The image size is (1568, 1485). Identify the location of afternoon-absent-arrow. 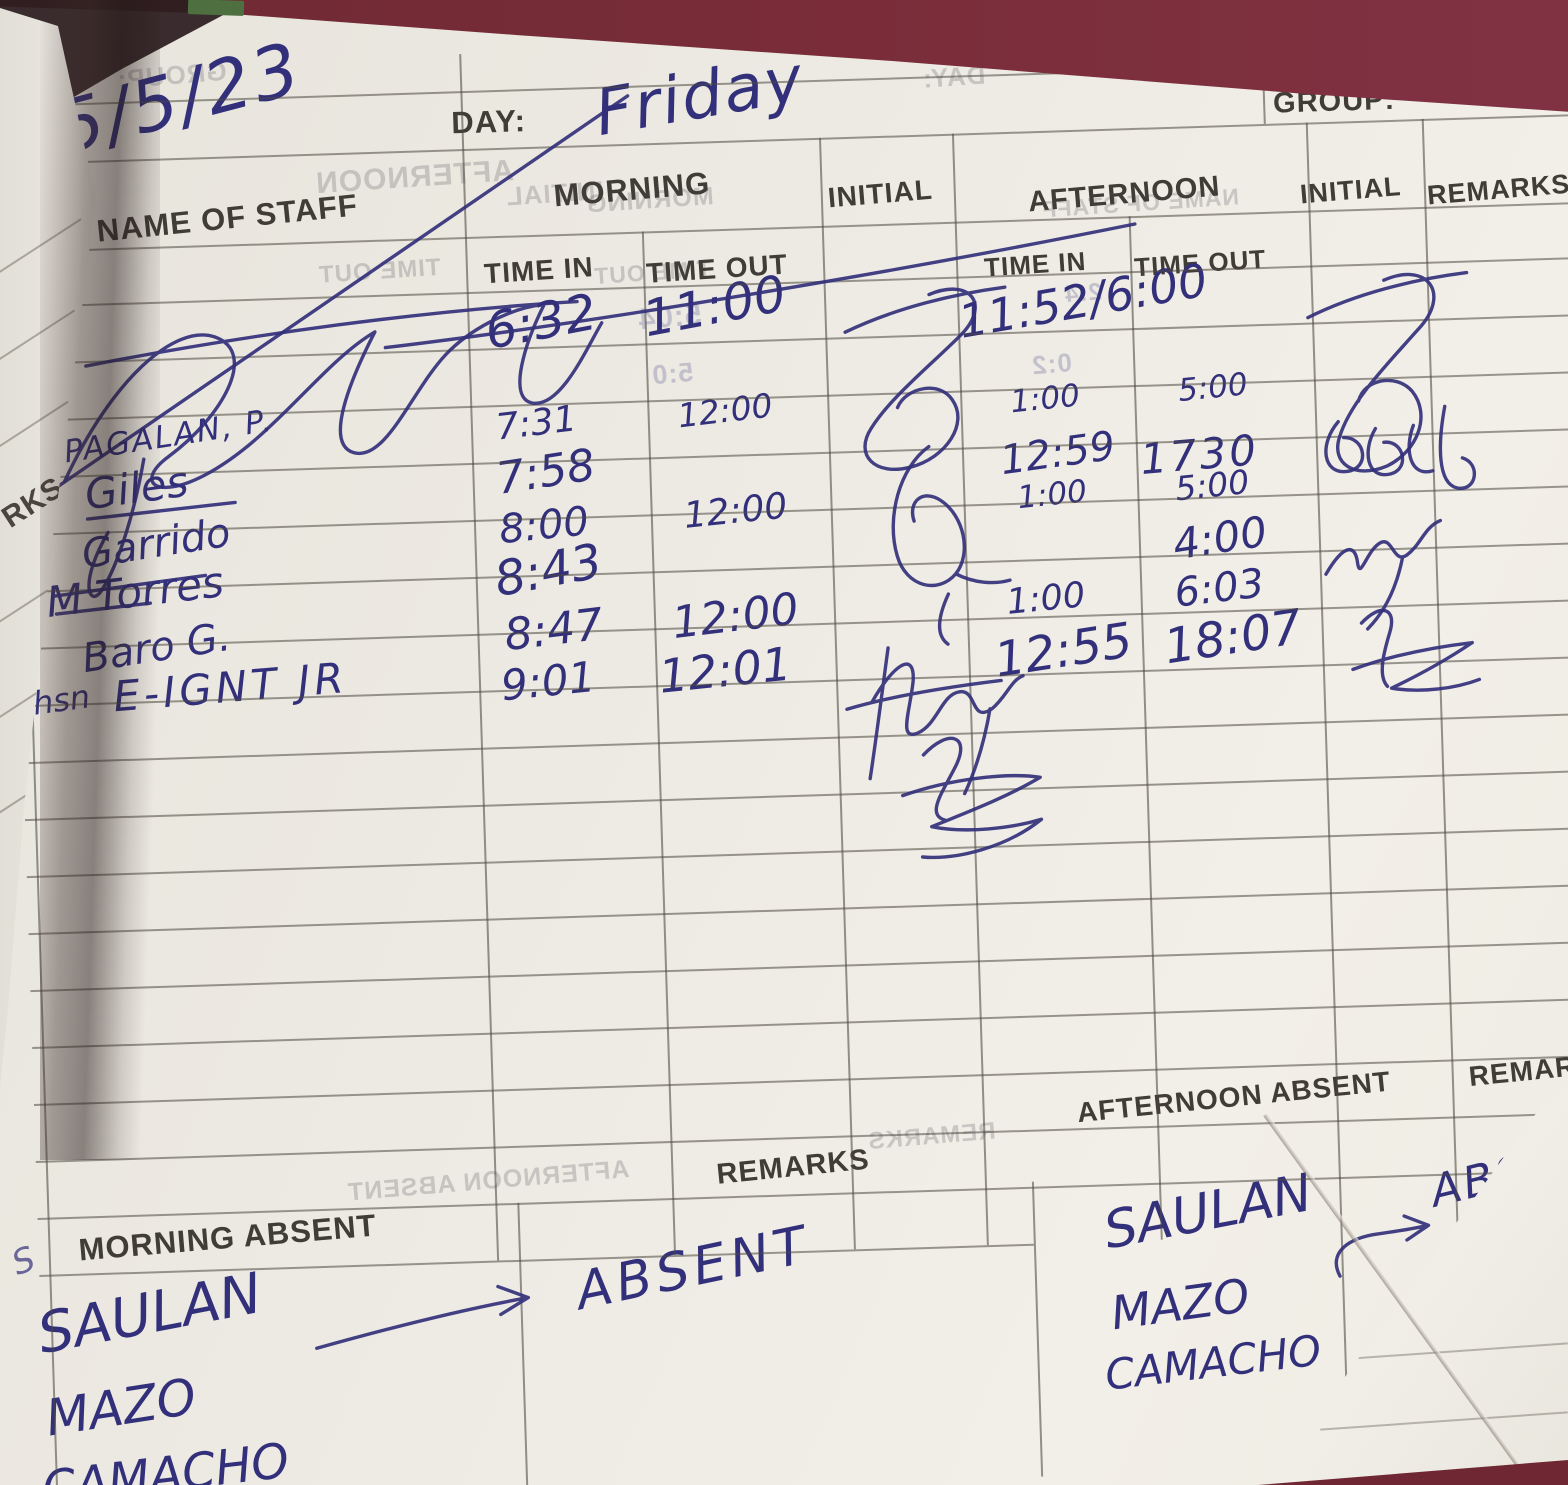
(1382, 1246).